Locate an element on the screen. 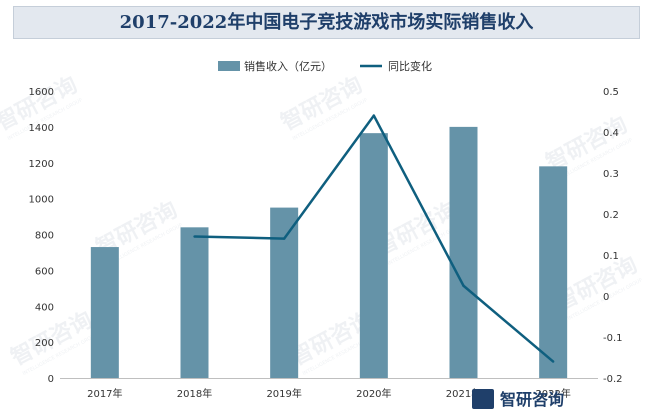  title-bar: 2017-2022年中国电子竞技游戏市场实际销售收入 is located at coordinates (326, 22).